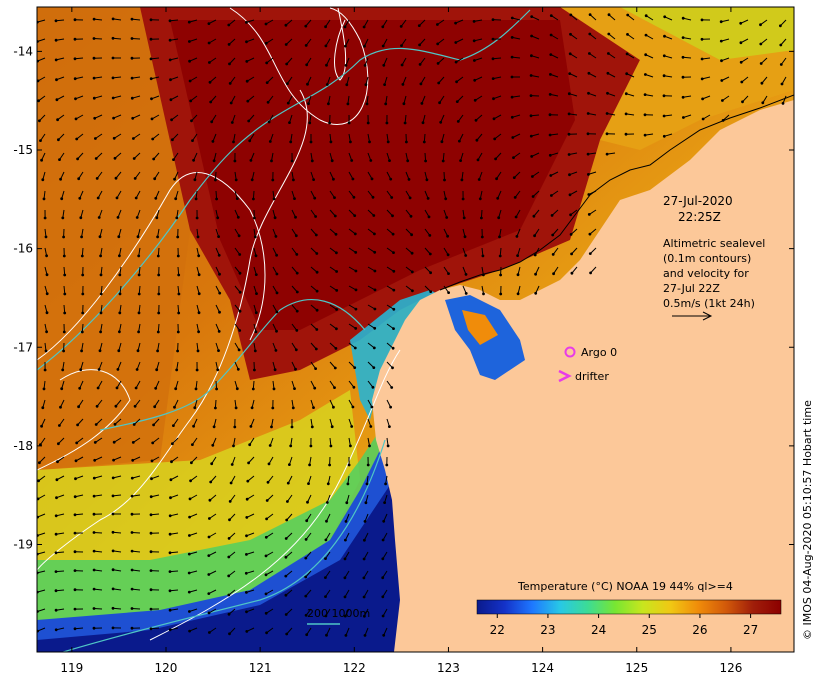 The width and height of the screenshot is (820, 680). I want to click on colorbar-title: Temperature (°C) NOAA 19 44% ql>=4, so click(625, 586).